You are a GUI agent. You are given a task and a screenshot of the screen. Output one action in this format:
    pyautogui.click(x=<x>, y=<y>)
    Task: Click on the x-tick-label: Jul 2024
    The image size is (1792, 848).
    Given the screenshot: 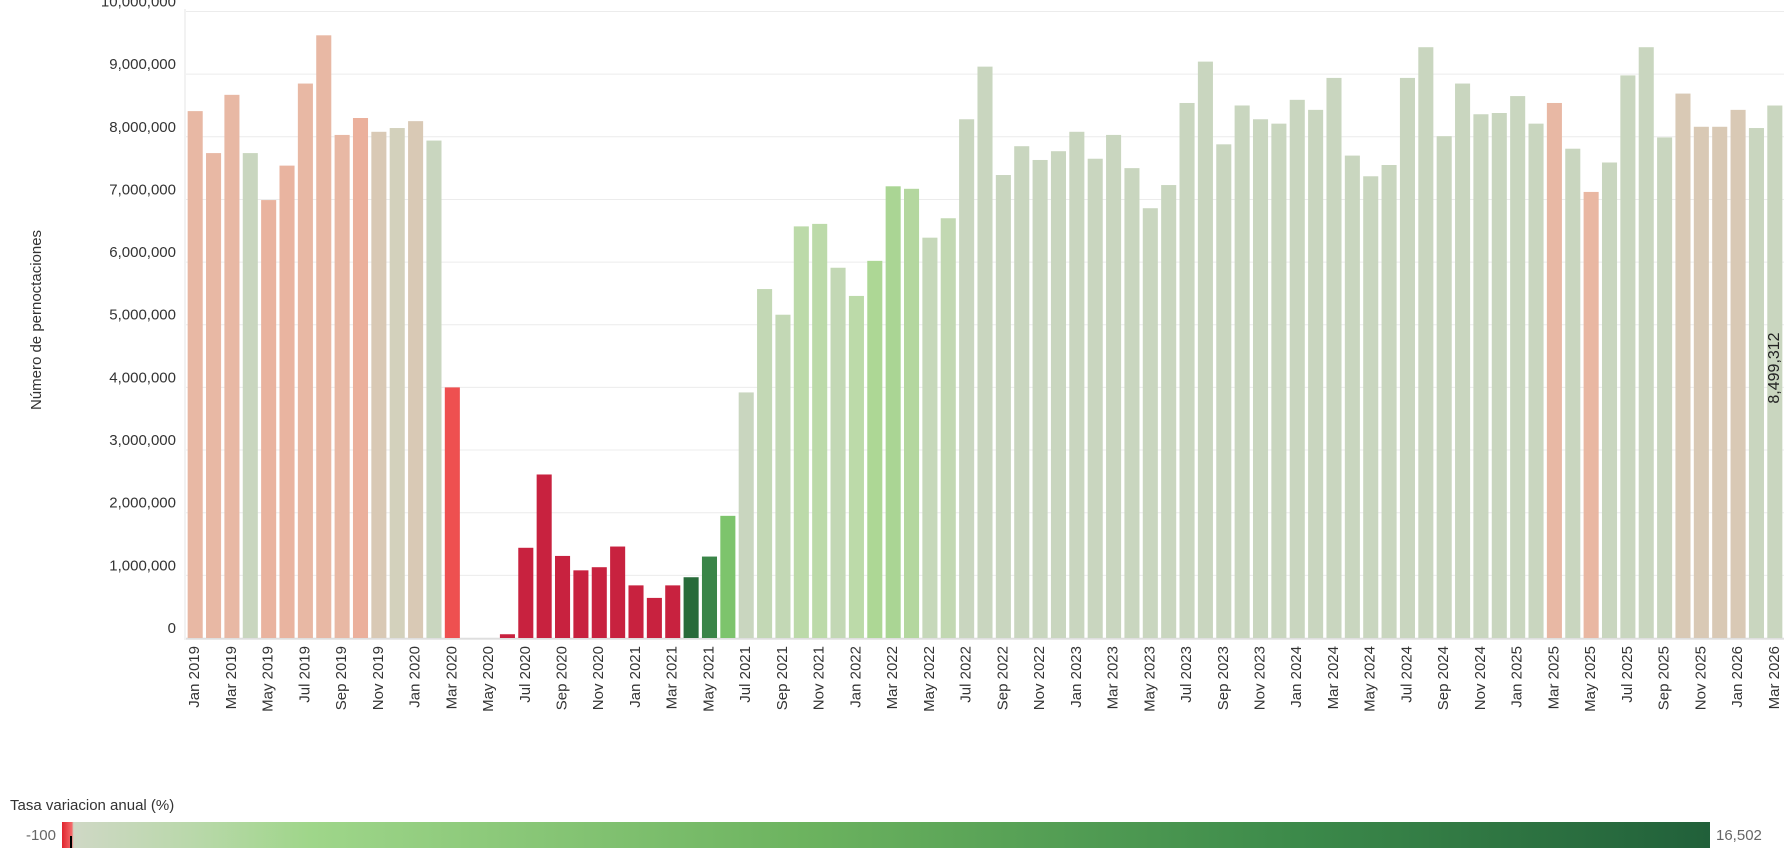 What is the action you would take?
    pyautogui.click(x=1406, y=674)
    